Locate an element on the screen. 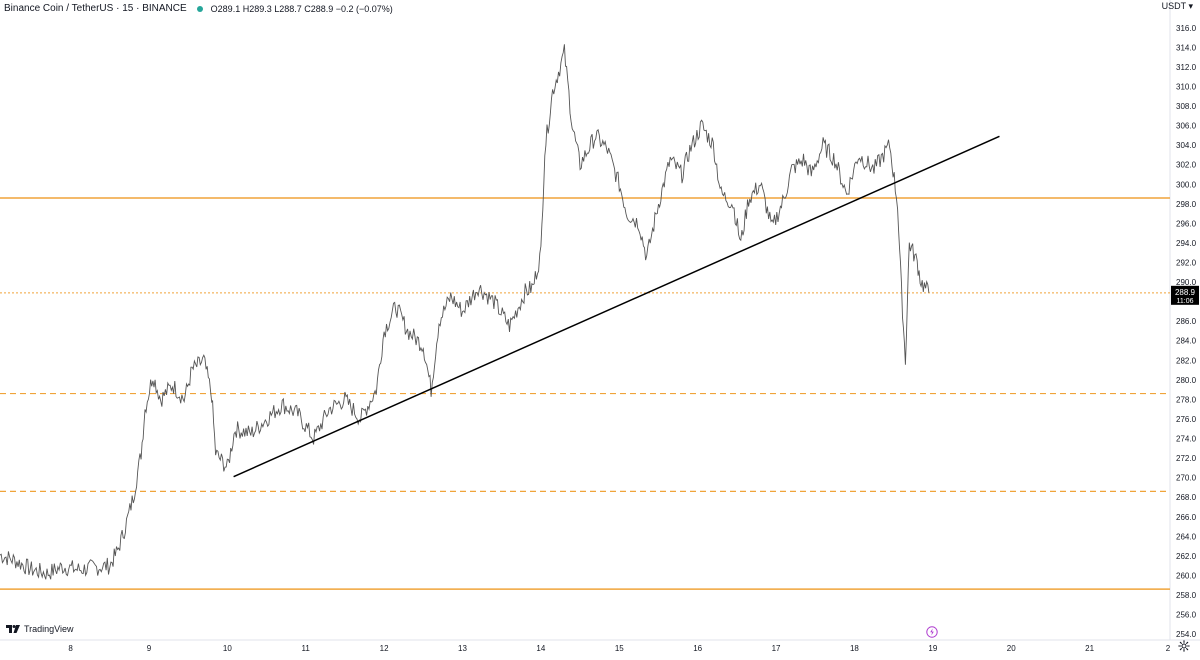 The width and height of the screenshot is (1200, 660). tradingview-logo: TradingView is located at coordinates (40, 629).